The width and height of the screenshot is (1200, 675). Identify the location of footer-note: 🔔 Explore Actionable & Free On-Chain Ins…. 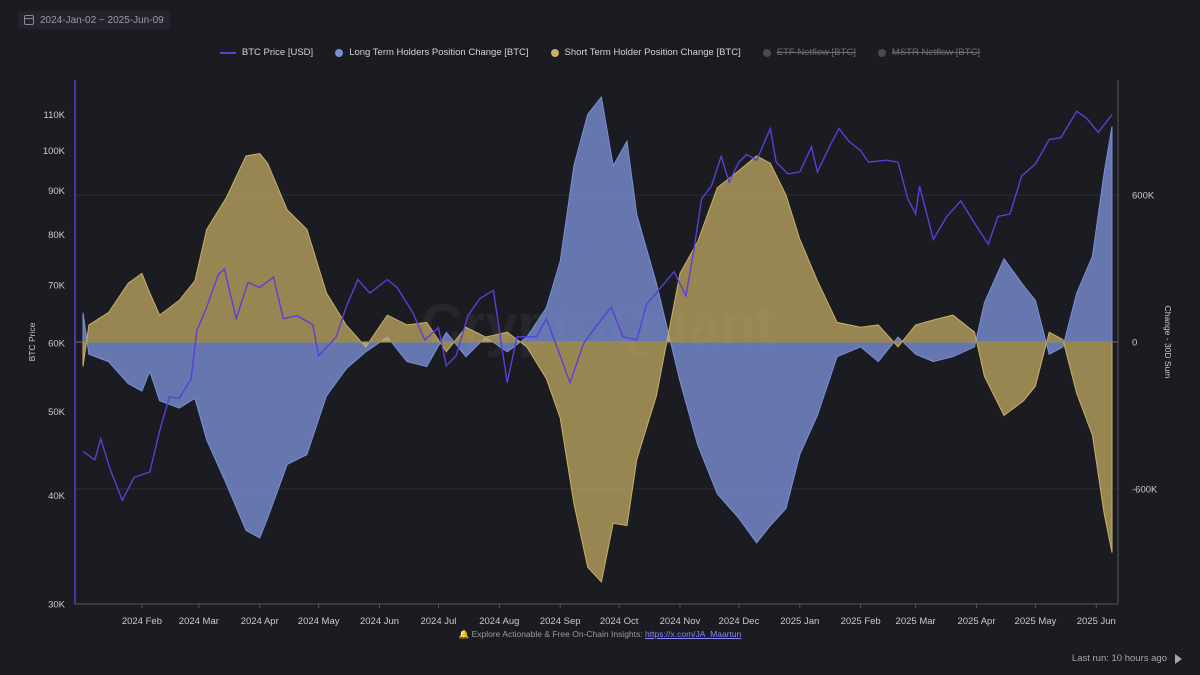
(600, 634).